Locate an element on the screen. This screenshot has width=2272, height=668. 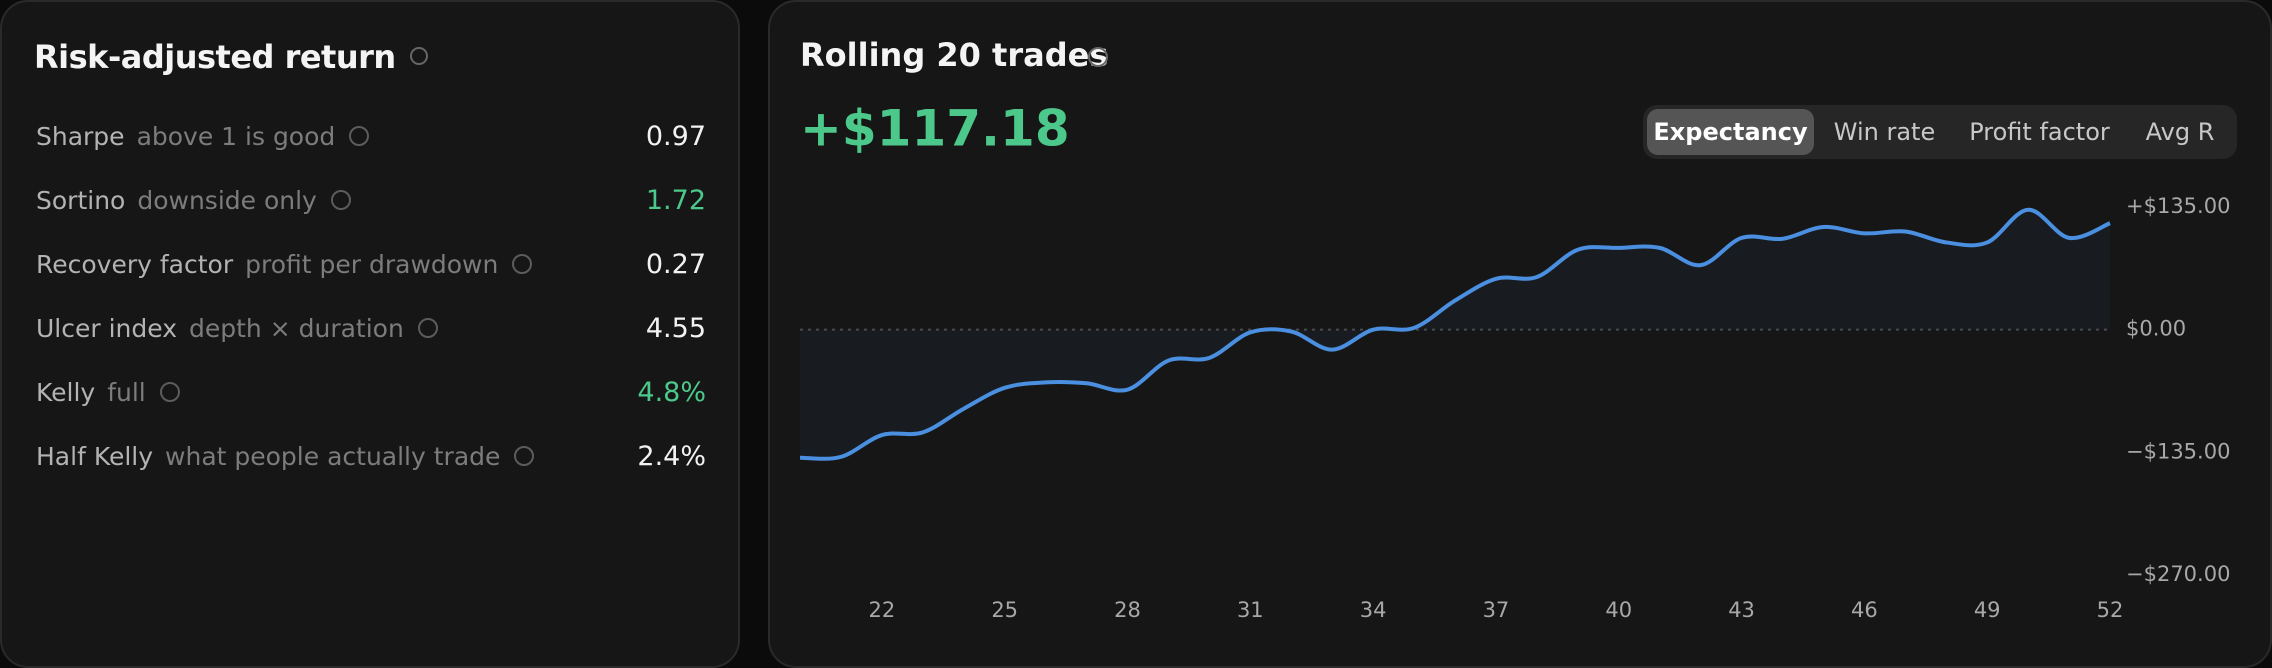
metric-label: Sortino is located at coordinates (81, 200).